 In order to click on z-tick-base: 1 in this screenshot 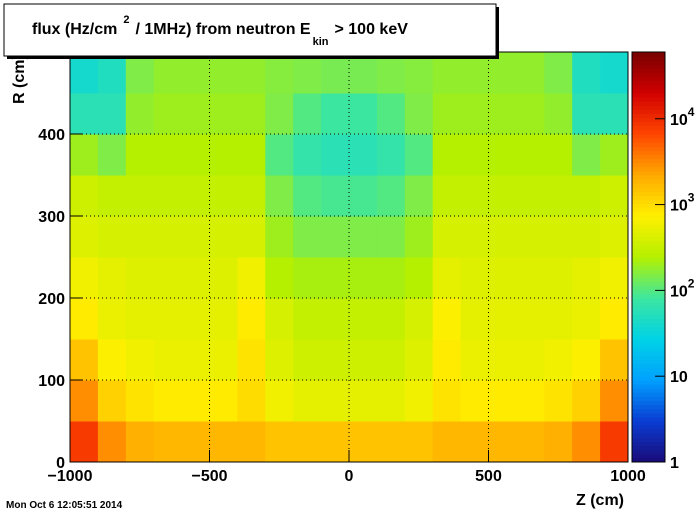, I will do `click(674, 463)`.